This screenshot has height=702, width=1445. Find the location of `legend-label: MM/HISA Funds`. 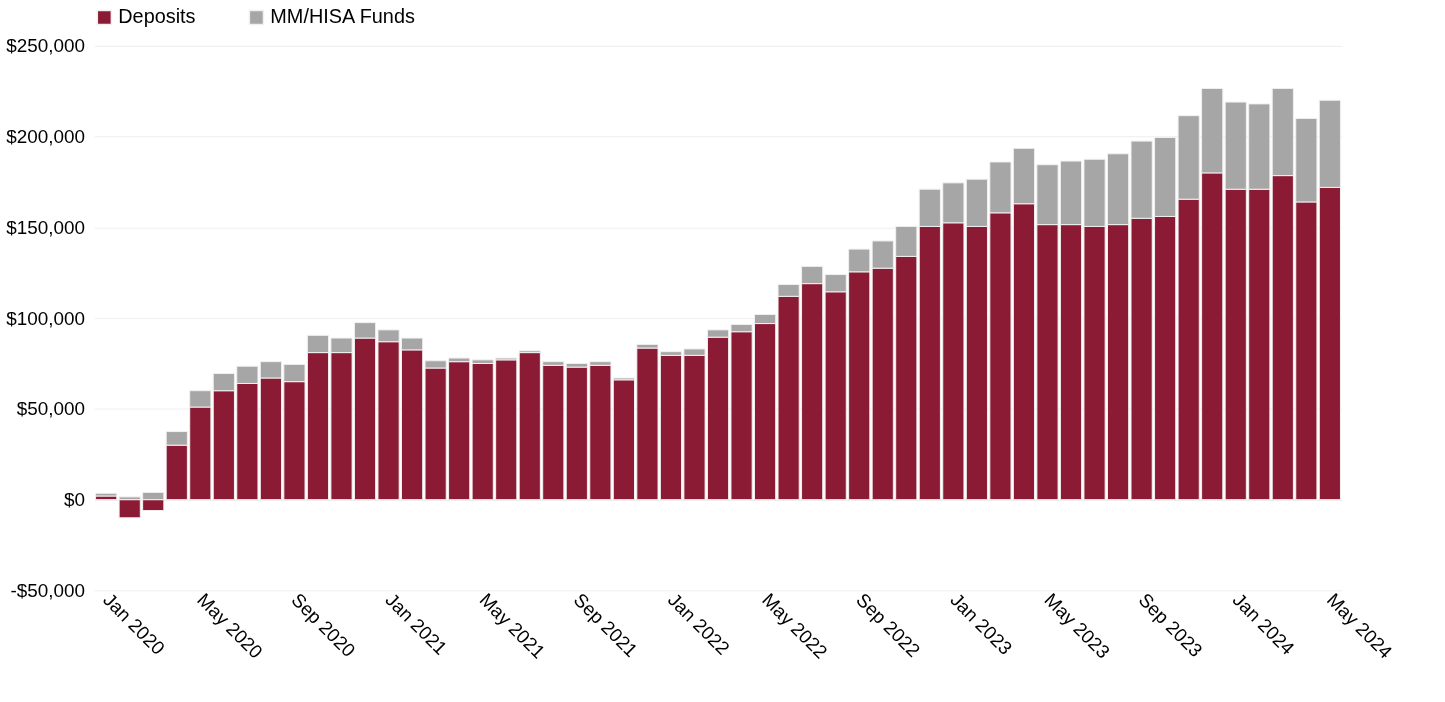

legend-label: MM/HISA Funds is located at coordinates (342, 16).